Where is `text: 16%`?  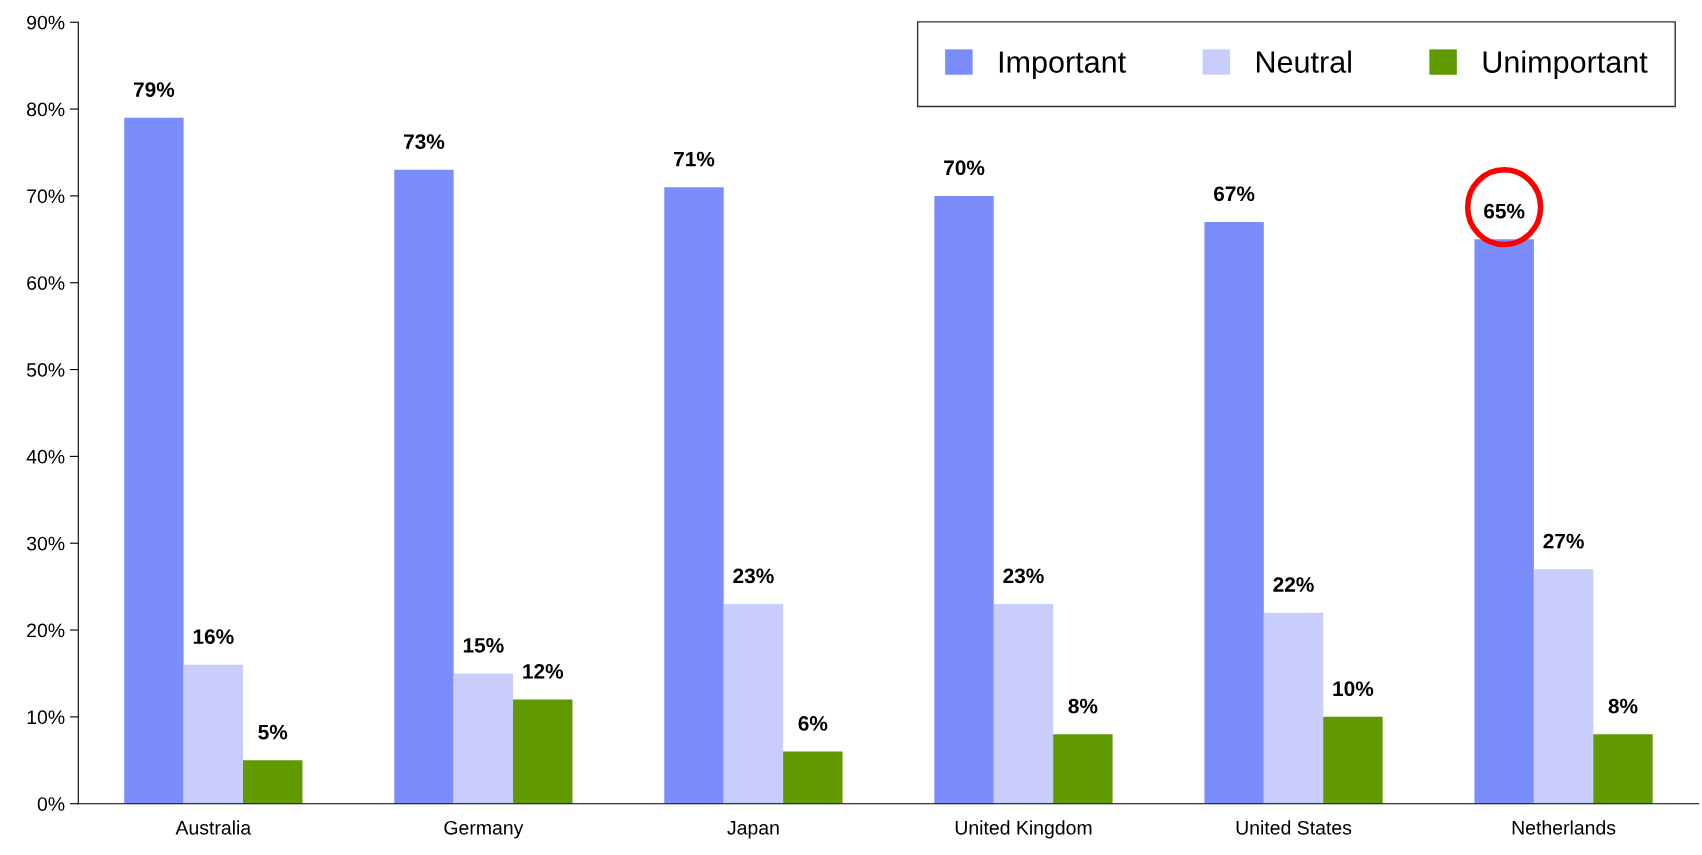
text: 16% is located at coordinates (213, 636).